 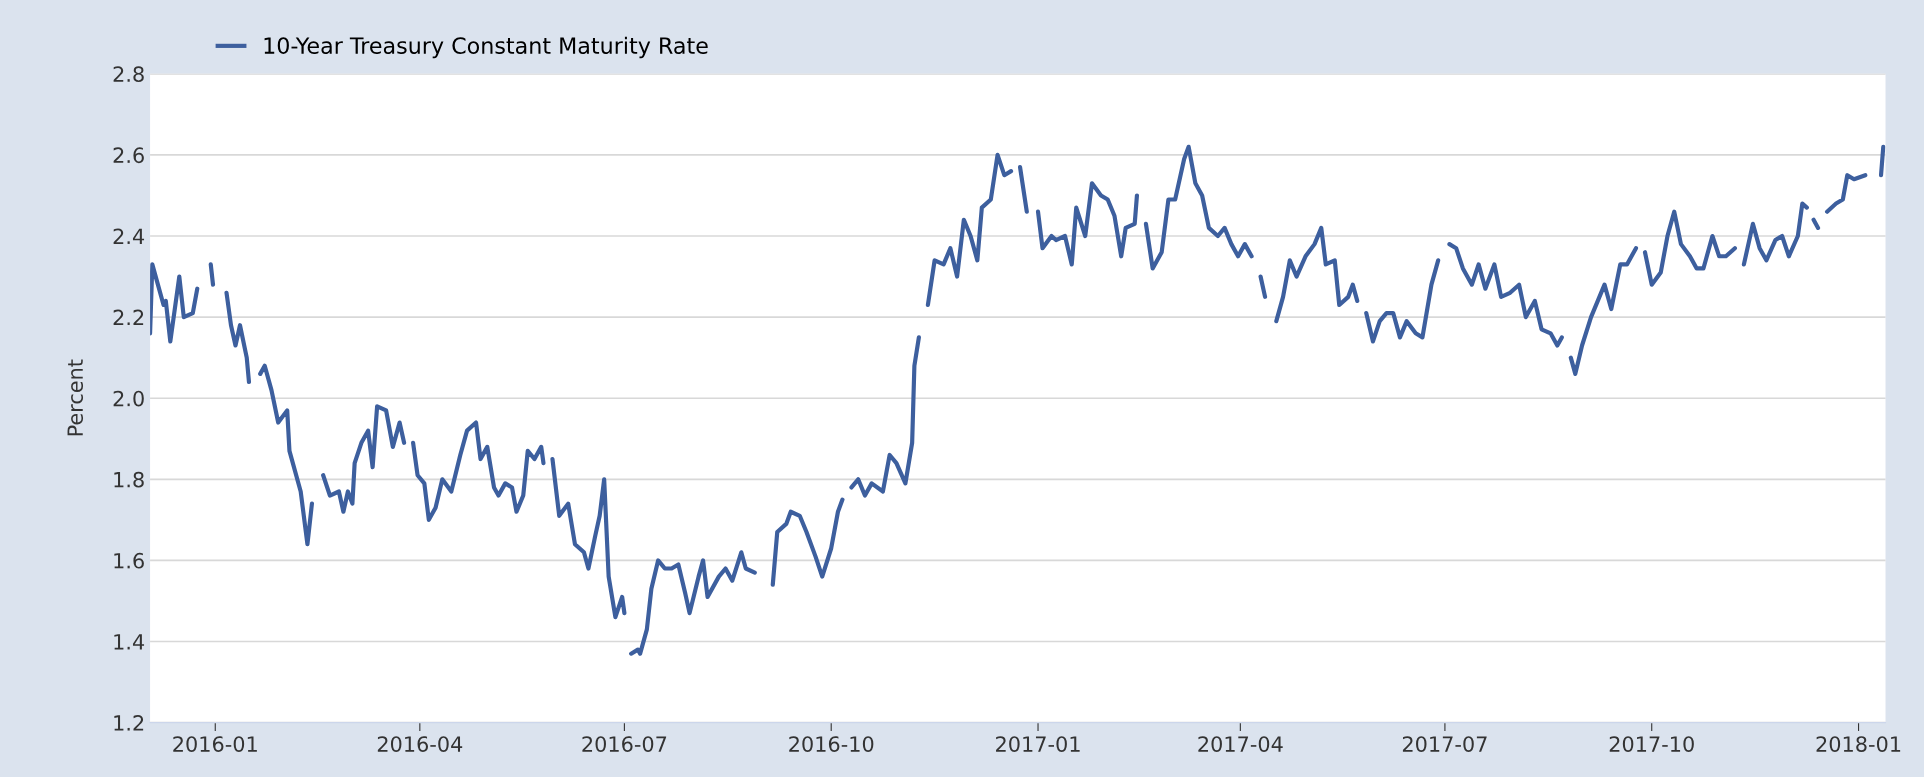 I want to click on y-tick-label: 1.6, so click(x=129, y=560).